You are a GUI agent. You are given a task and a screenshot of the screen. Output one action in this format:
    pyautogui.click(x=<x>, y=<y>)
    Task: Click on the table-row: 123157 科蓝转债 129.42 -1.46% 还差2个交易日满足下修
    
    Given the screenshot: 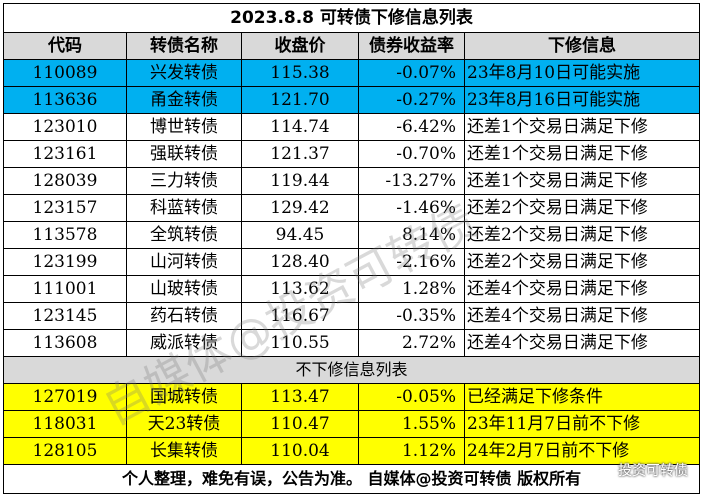 What is the action you would take?
    pyautogui.click(x=352, y=208)
    